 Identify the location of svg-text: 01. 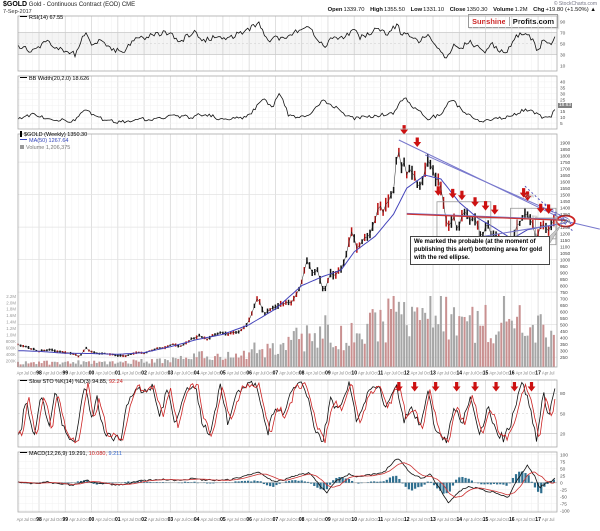
(118, 374).